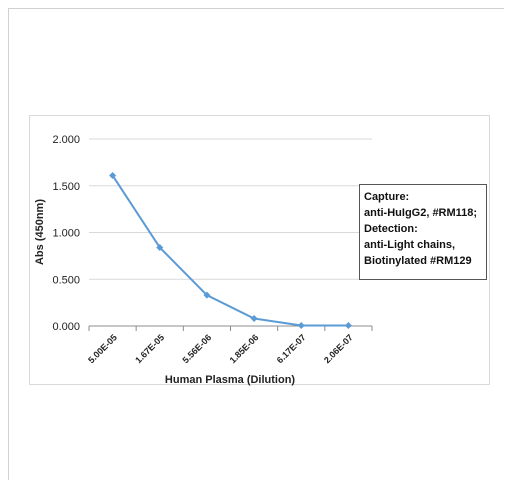 The width and height of the screenshot is (506, 480). Describe the element at coordinates (66, 234) in the screenshot. I see `y-tick-label: 1.000` at that location.